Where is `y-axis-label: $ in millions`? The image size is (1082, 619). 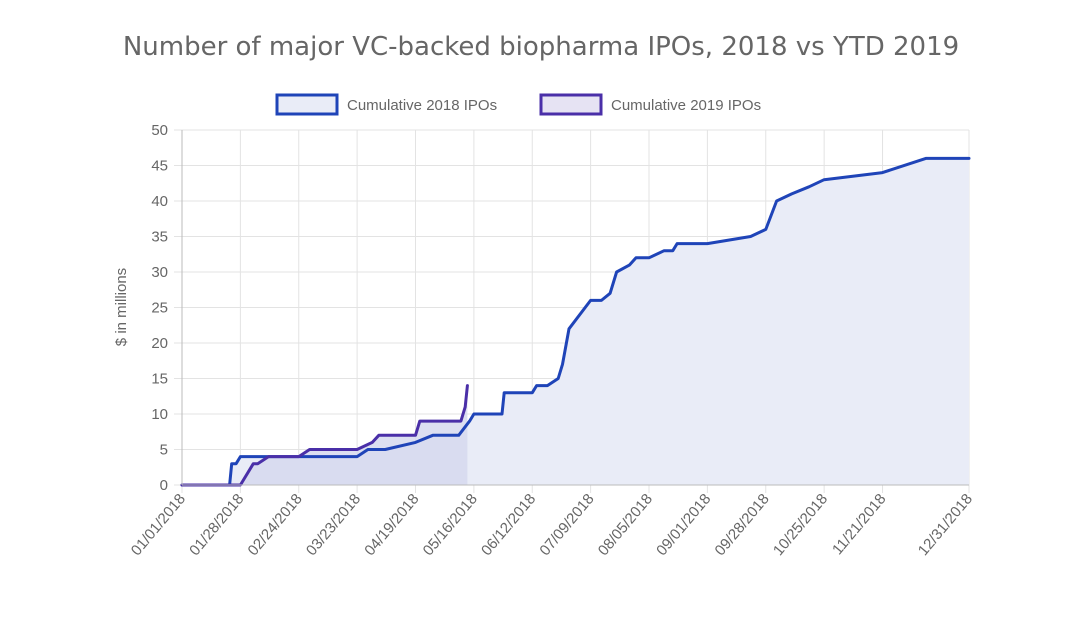 y-axis-label: $ in millions is located at coordinates (121, 307).